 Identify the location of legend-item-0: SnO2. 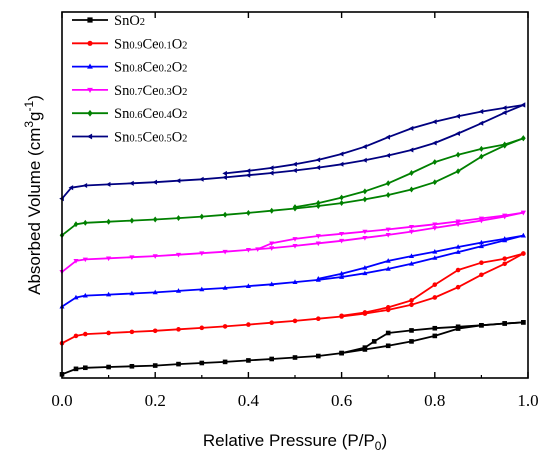
(108, 21).